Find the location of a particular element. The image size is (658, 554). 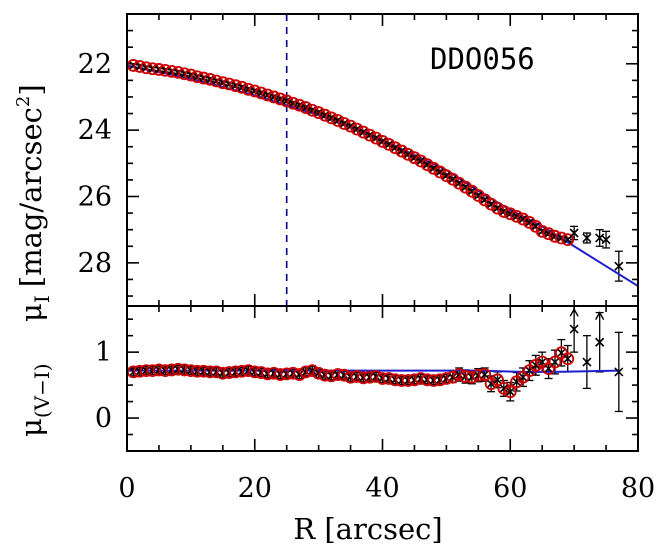

x-tick-label: 20 is located at coordinates (255, 488).